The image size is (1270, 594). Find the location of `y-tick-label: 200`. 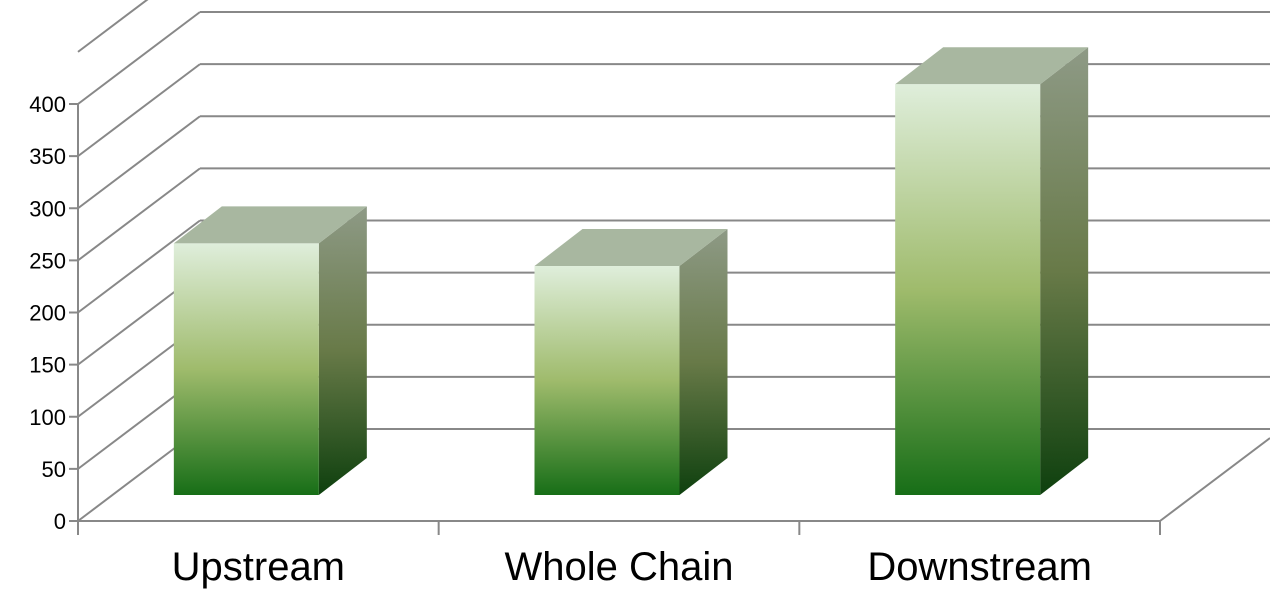

y-tick-label: 200 is located at coordinates (47, 313).